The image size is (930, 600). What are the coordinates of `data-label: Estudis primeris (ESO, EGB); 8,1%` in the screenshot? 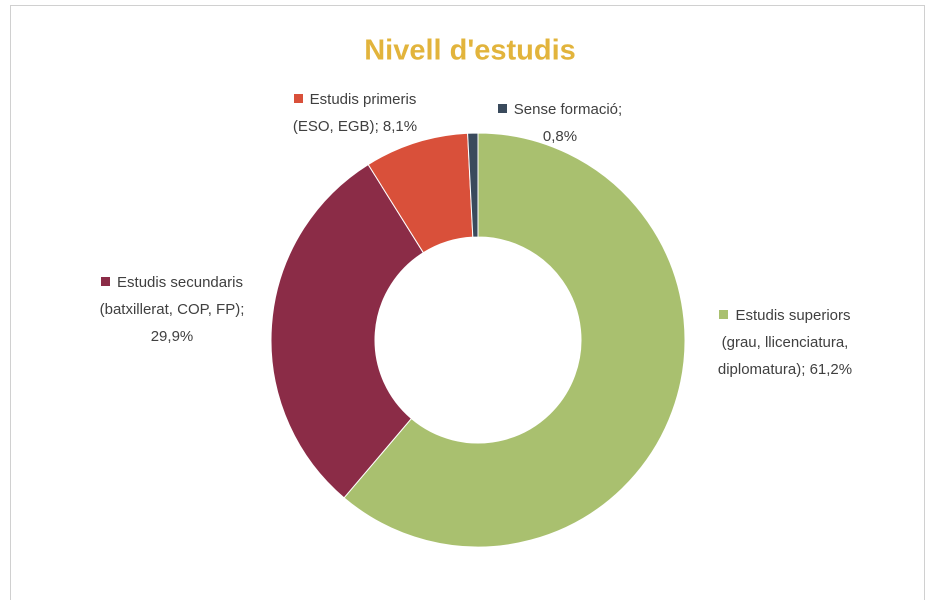 It's located at (355, 113).